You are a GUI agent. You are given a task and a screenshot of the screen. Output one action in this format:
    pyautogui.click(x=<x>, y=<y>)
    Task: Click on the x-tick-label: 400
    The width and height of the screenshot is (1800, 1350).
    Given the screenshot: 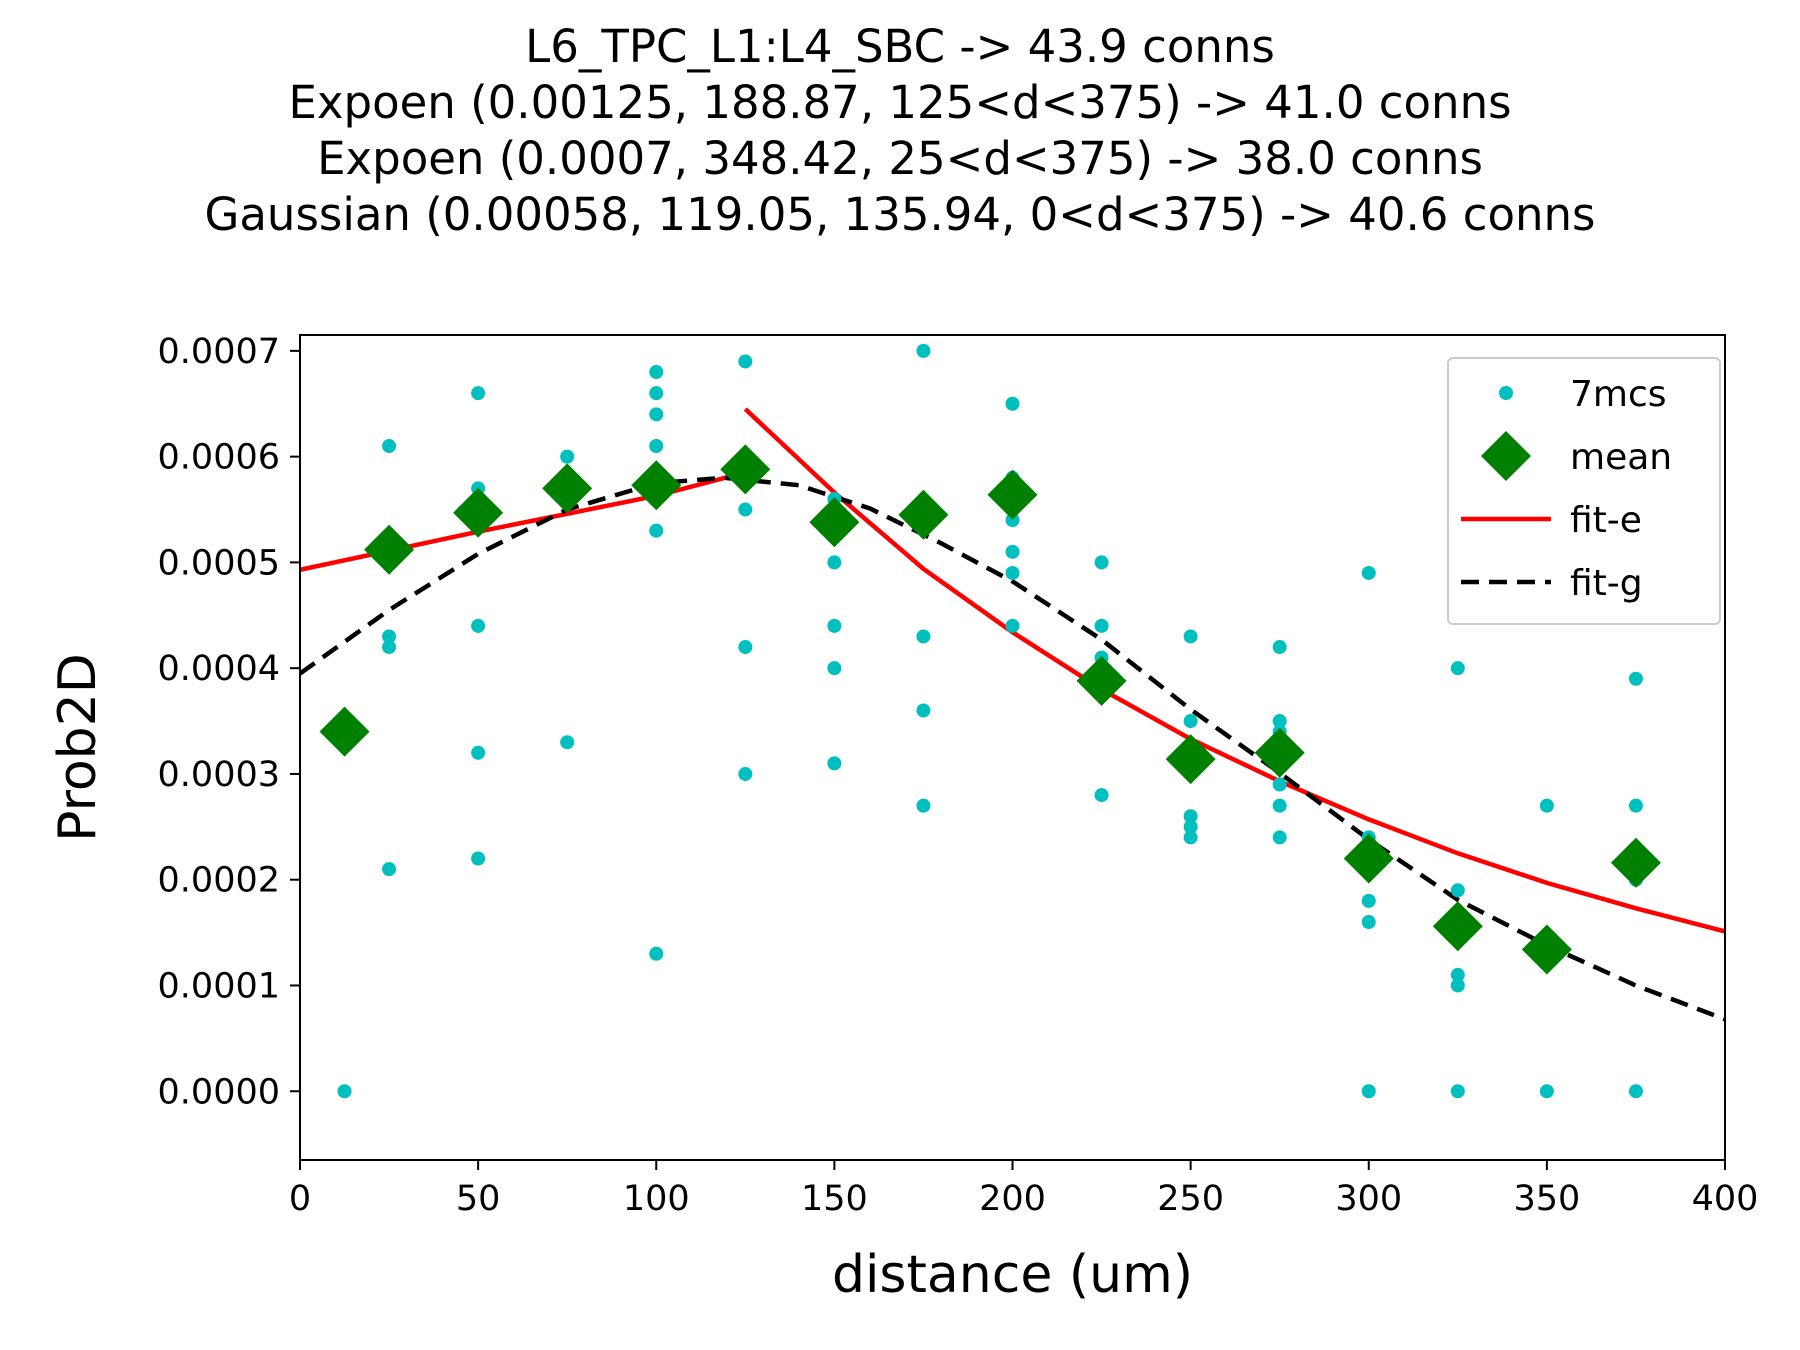 What is the action you would take?
    pyautogui.click(x=1725, y=1199)
    